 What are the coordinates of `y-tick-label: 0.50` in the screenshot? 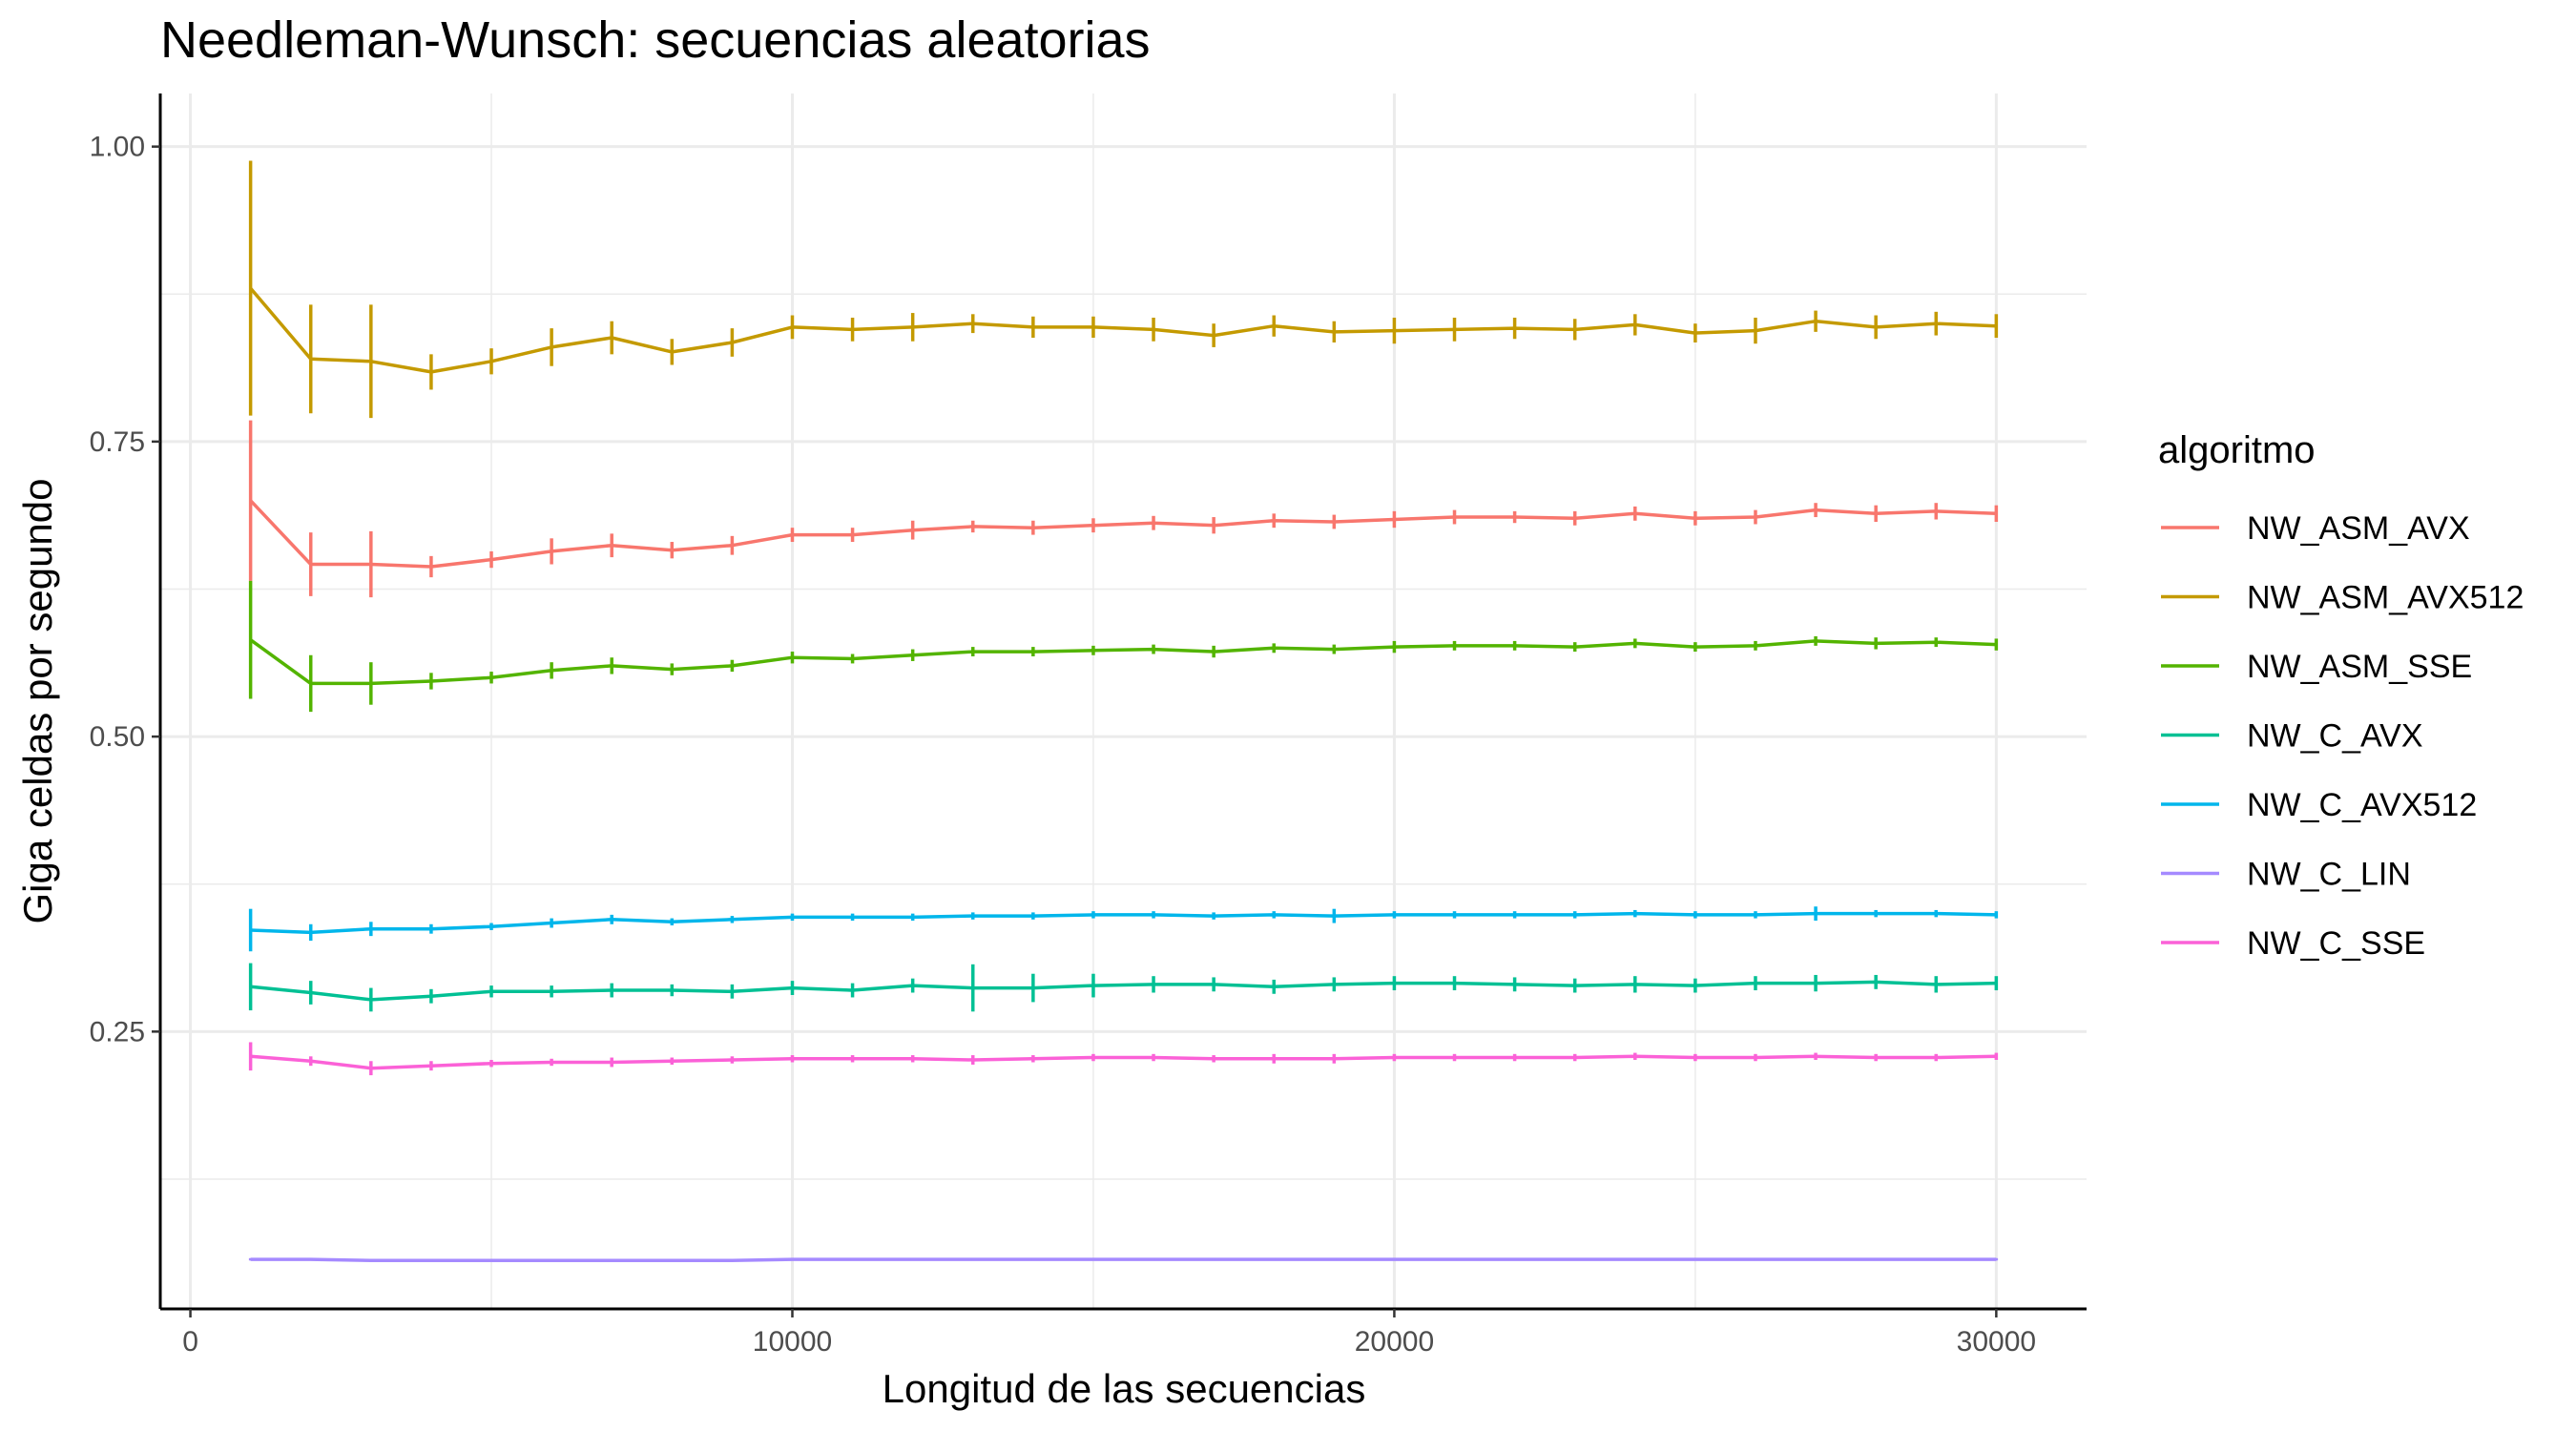 It's located at (117, 737).